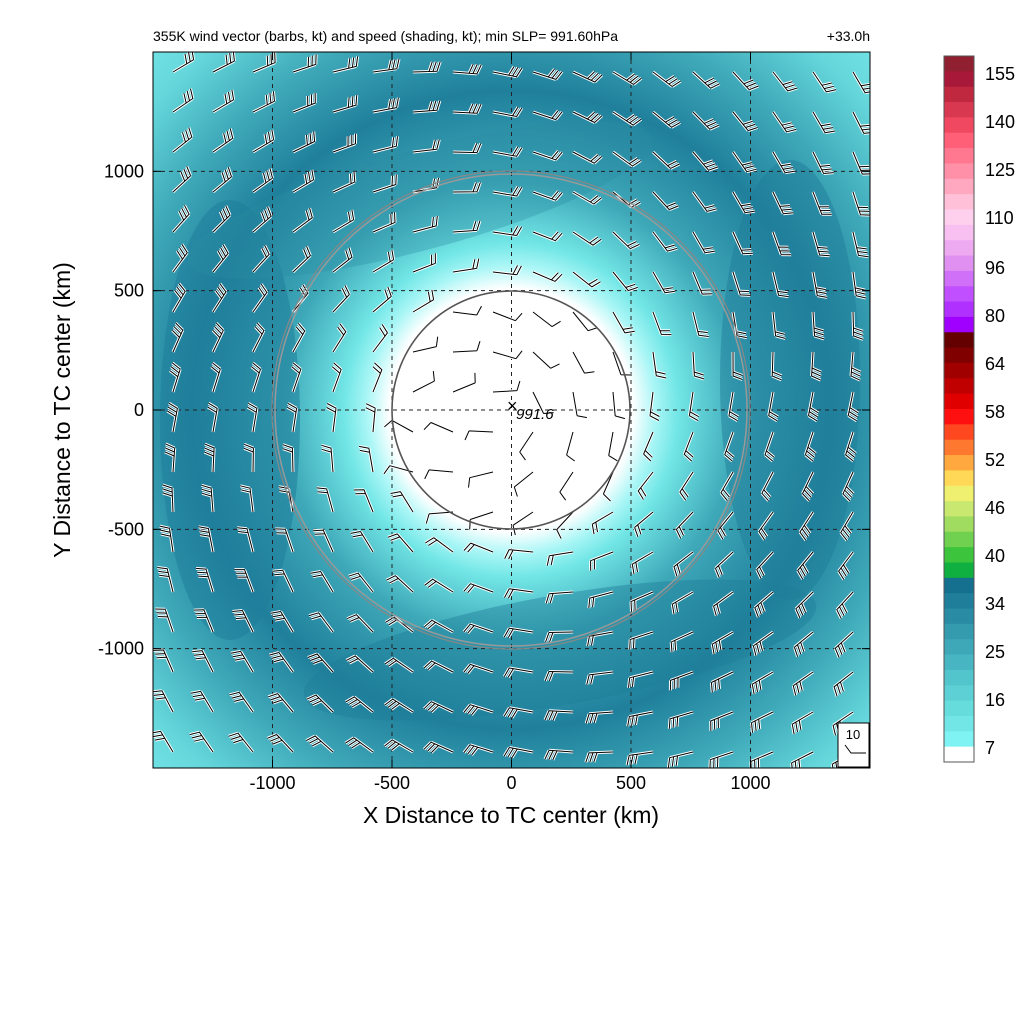  I want to click on colorbar-tick-label: 58, so click(995, 412).